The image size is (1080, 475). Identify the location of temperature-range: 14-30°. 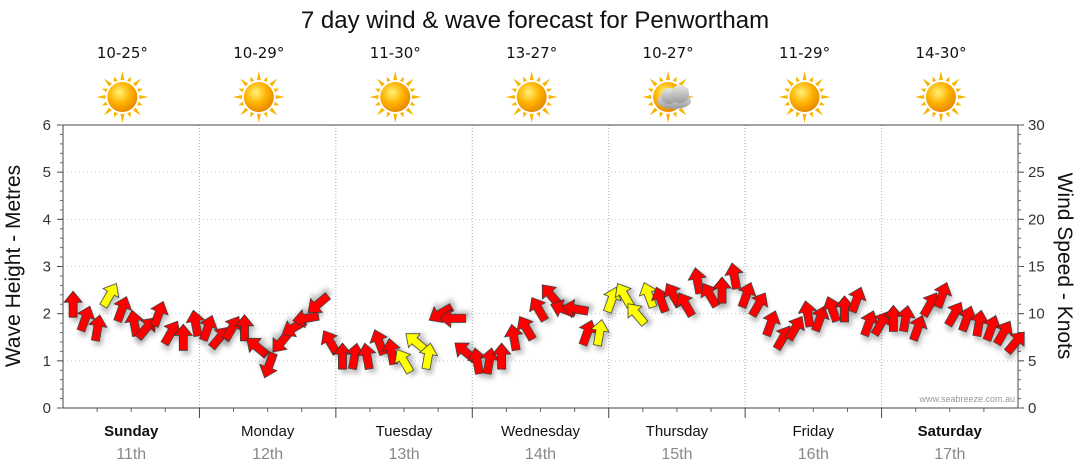
(940, 53).